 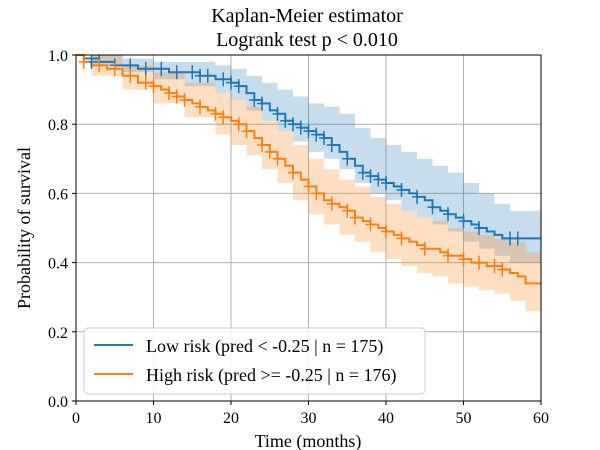 I want to click on legend-label-low-risk: Low risk (pred < -0.25 | n = 175), so click(x=264, y=346).